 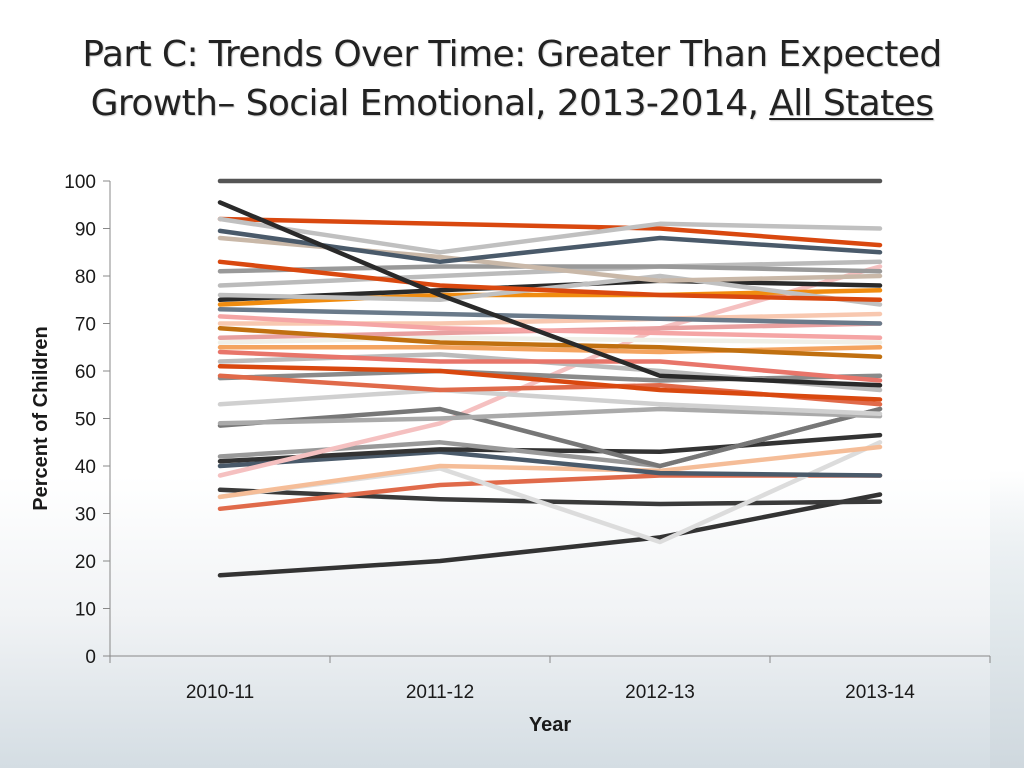 I want to click on slide-title-emphasis: All States, so click(x=851, y=103).